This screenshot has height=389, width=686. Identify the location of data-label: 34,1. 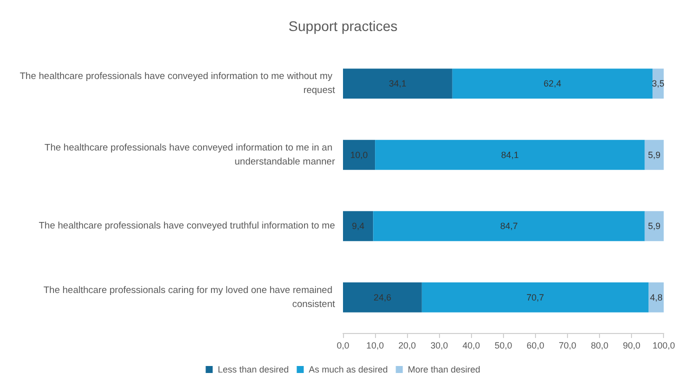
(397, 83).